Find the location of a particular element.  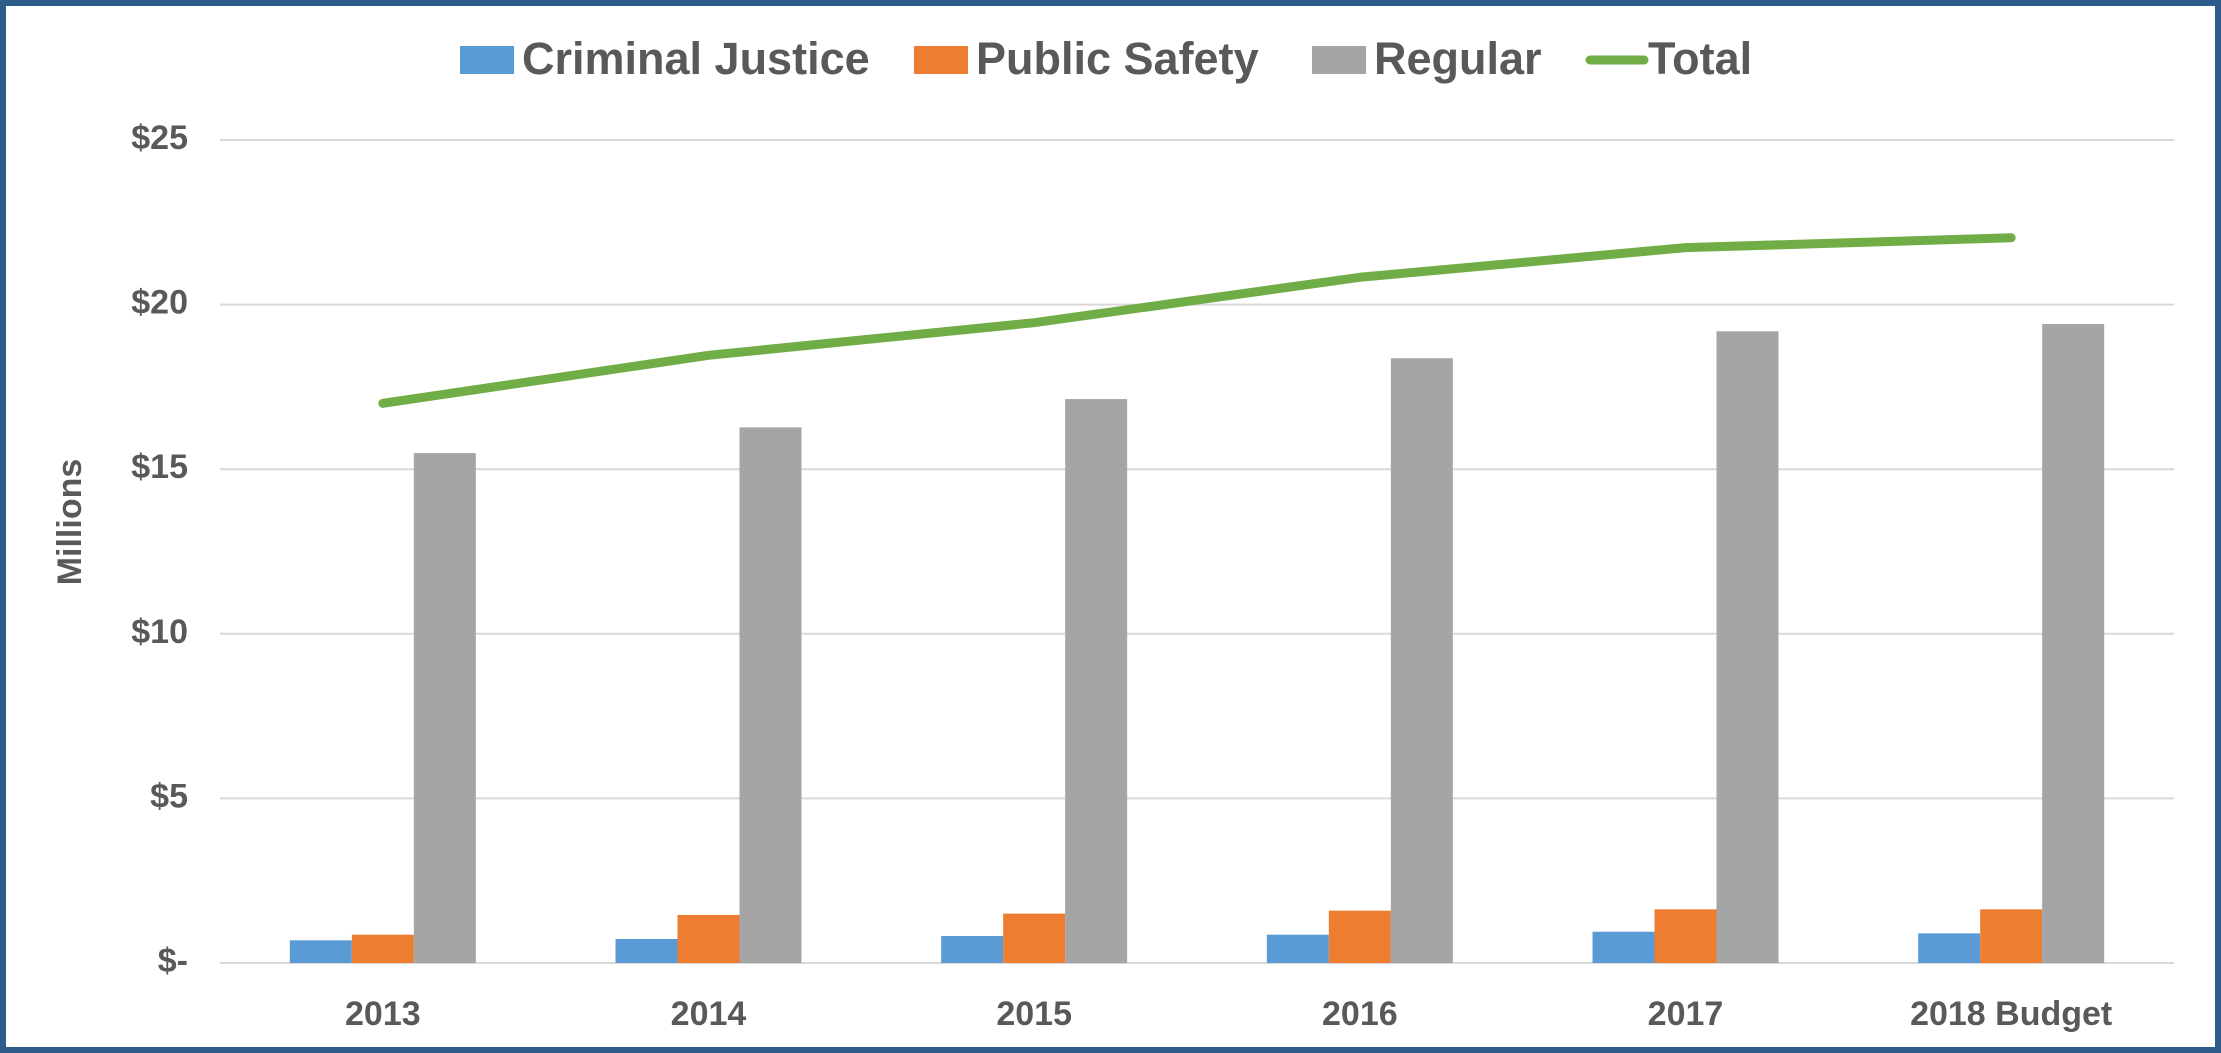

x-tick-label: 2014 is located at coordinates (709, 1014).